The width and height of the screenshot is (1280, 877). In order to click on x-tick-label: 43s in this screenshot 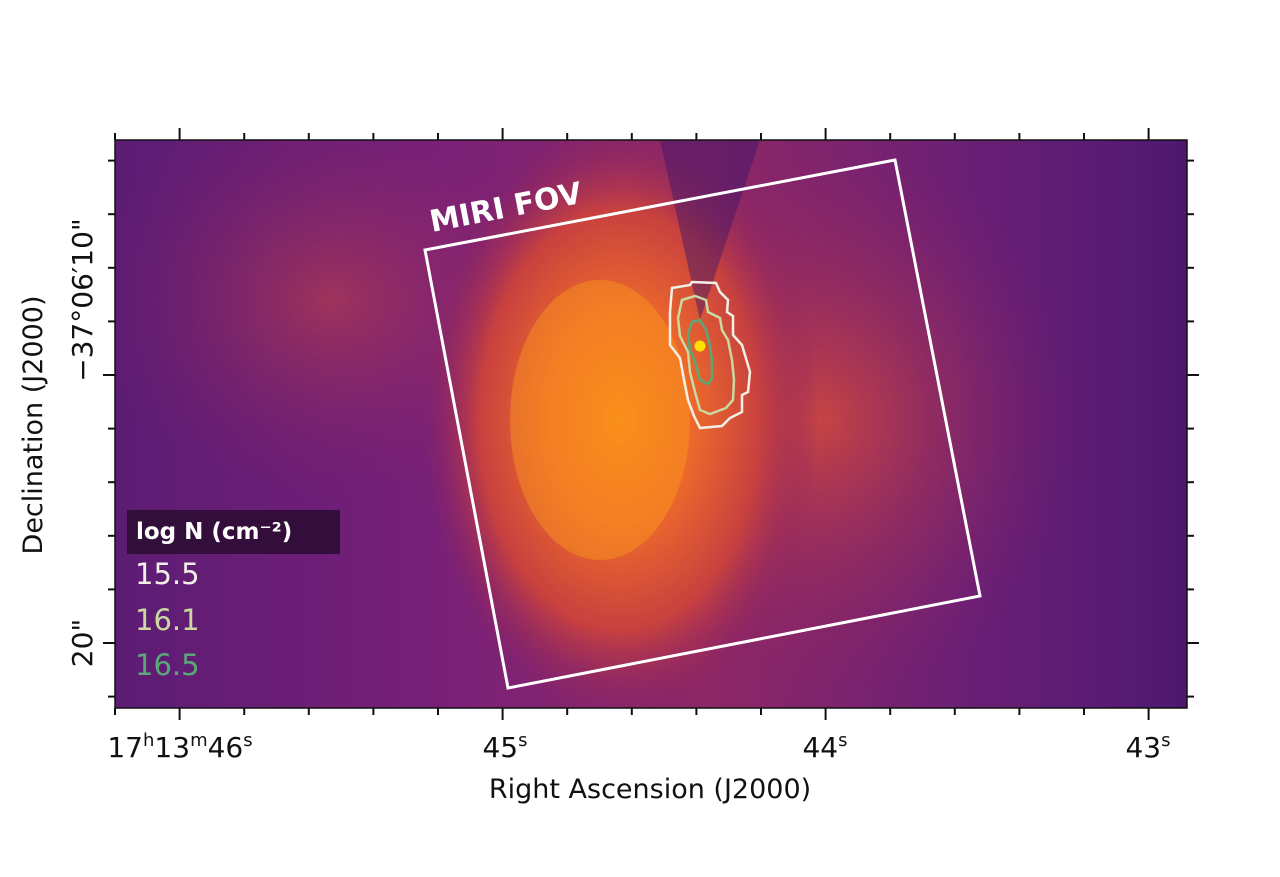, I will do `click(1147, 747)`.